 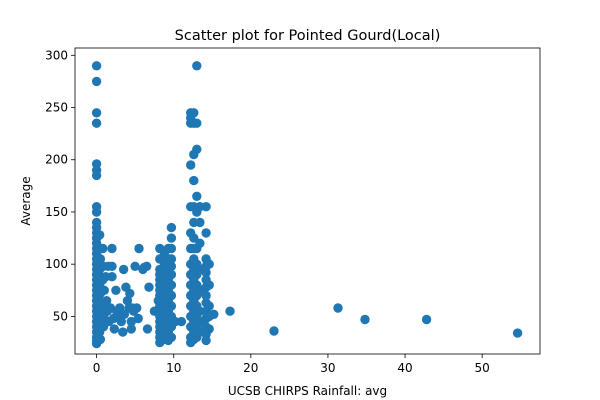 I want to click on x-axis-ticks: 0 10 20 30 40 50, so click(x=291, y=364).